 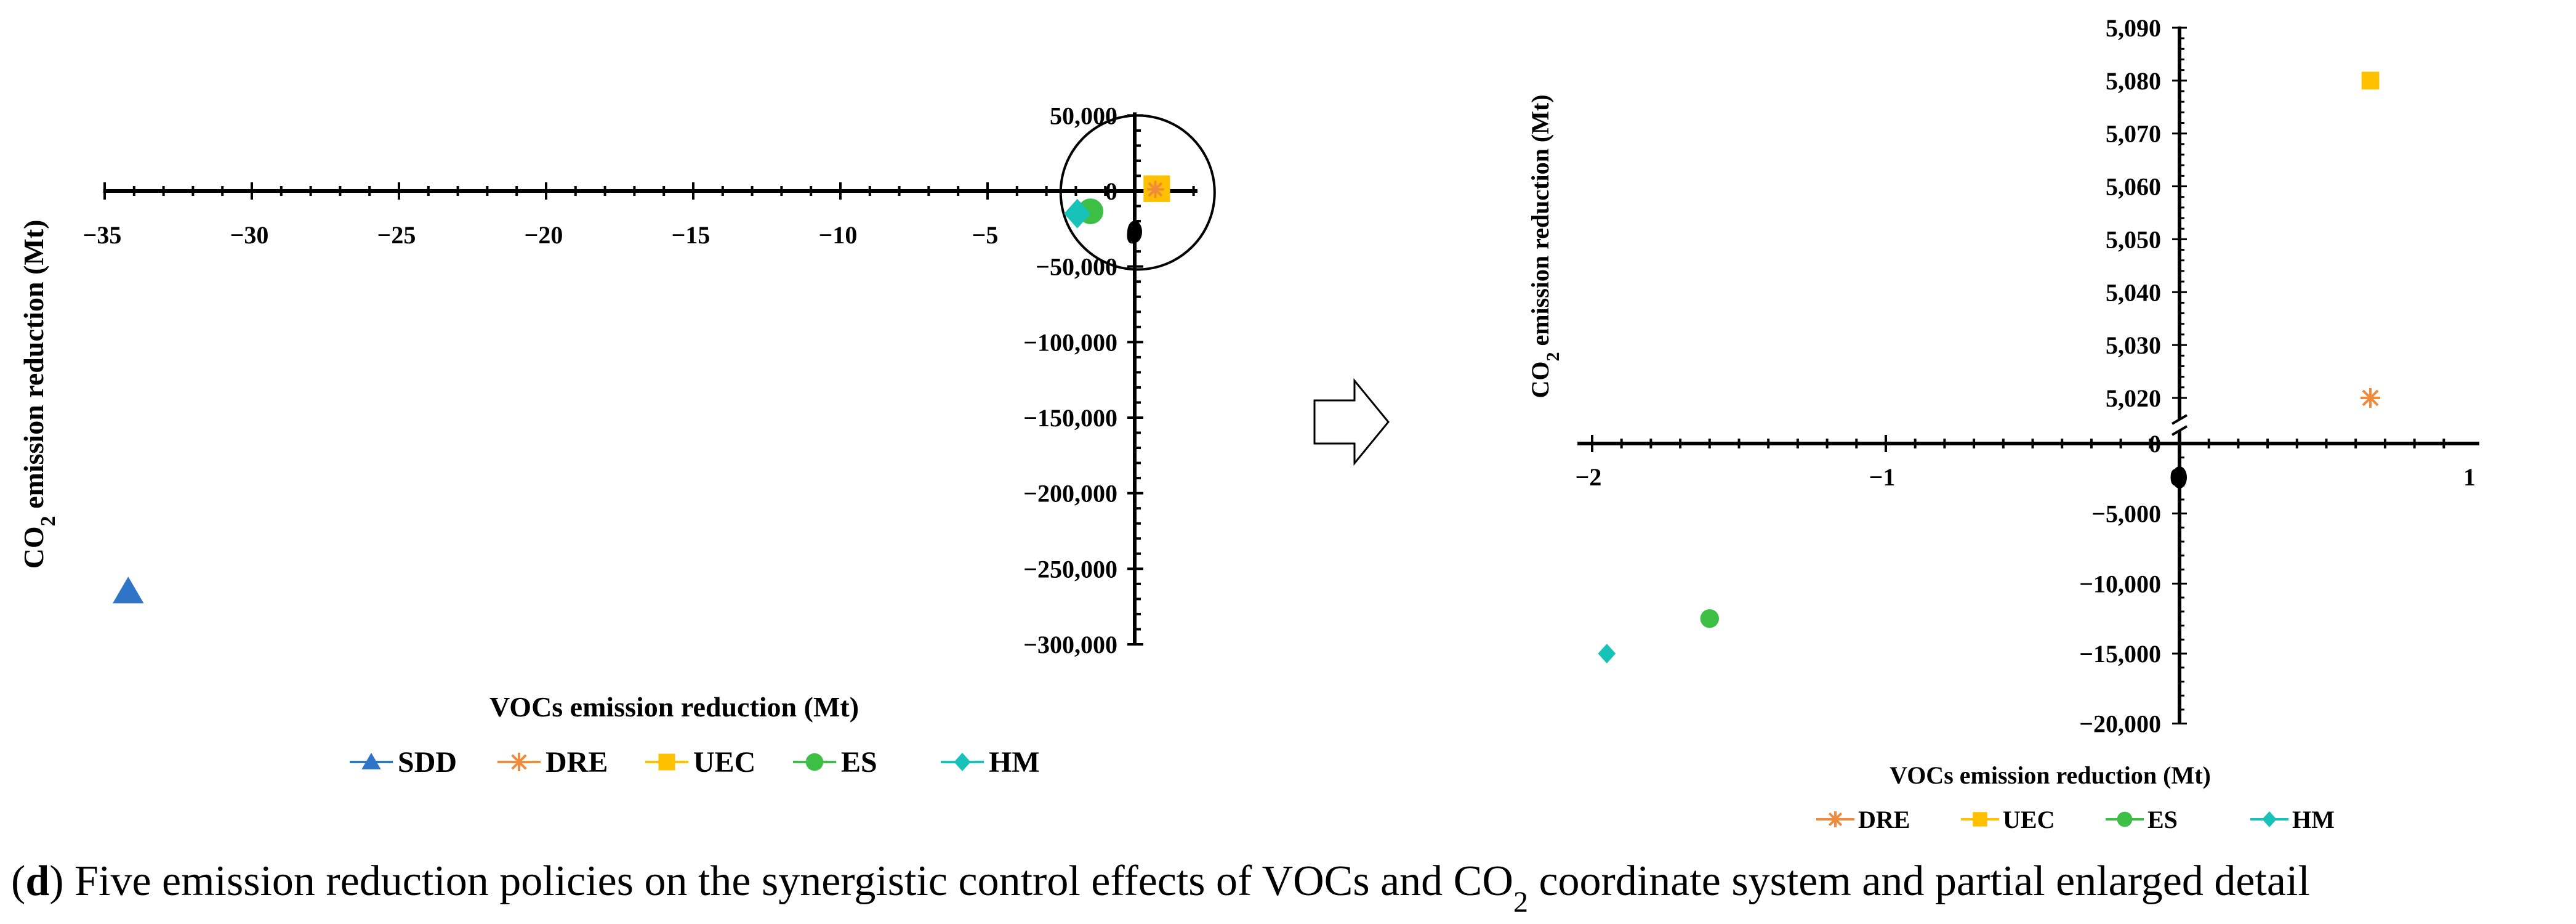 What do you see at coordinates (2133, 292) in the screenshot?
I see `detail-y-upper-tick-label: 5,040` at bounding box center [2133, 292].